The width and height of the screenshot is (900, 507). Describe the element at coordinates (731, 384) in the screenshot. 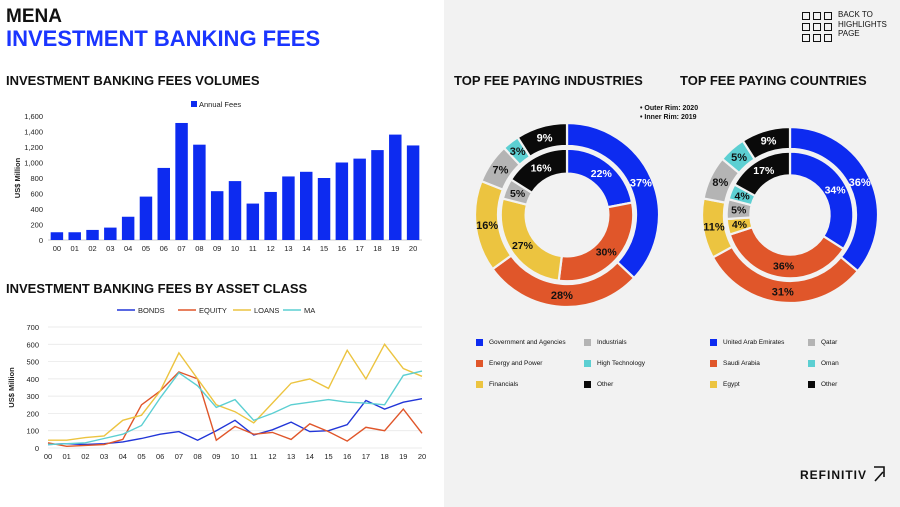

I see `legend-label: Egypt` at that location.